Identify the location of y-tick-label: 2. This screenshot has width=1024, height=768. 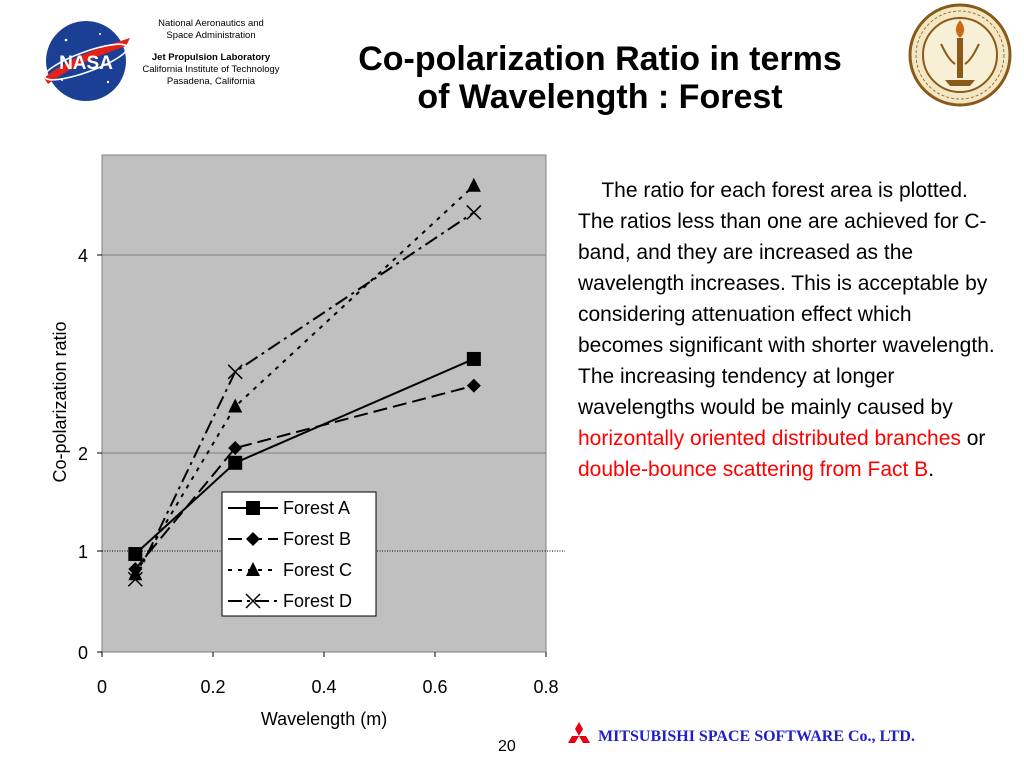
(83, 454).